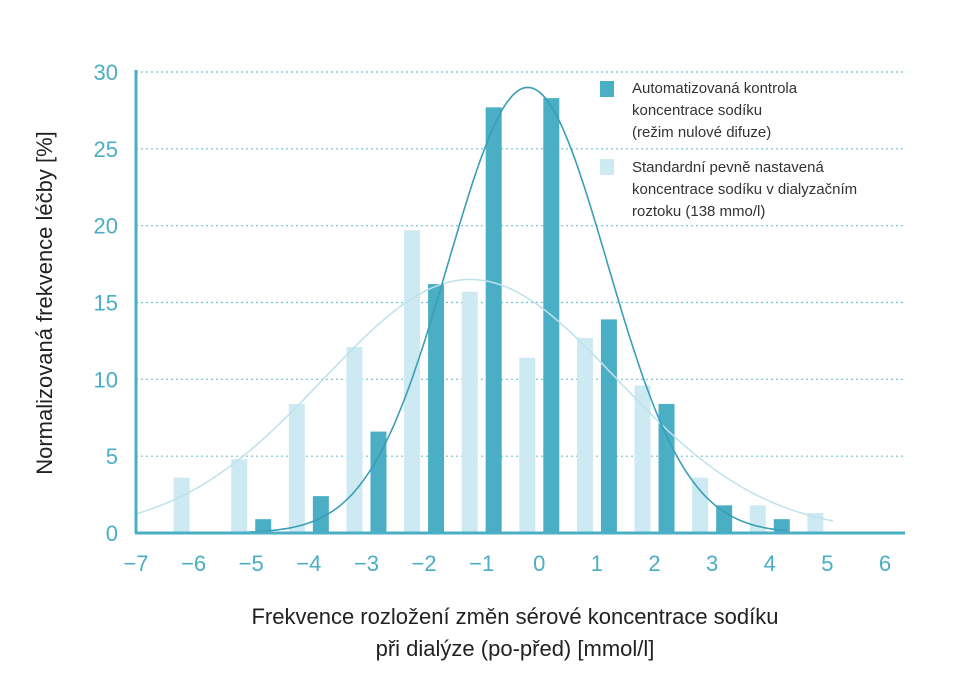  What do you see at coordinates (697, 110) in the screenshot?
I see `legend-label-automated-2: koncentrace sodíku` at bounding box center [697, 110].